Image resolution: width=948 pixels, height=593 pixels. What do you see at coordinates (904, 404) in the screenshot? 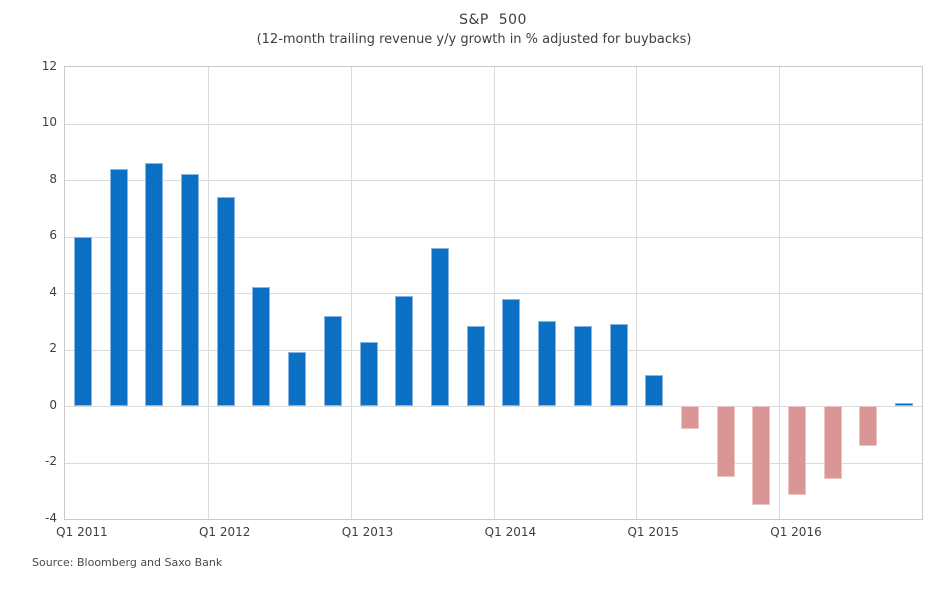
I see `bar-q4-2016` at bounding box center [904, 404].